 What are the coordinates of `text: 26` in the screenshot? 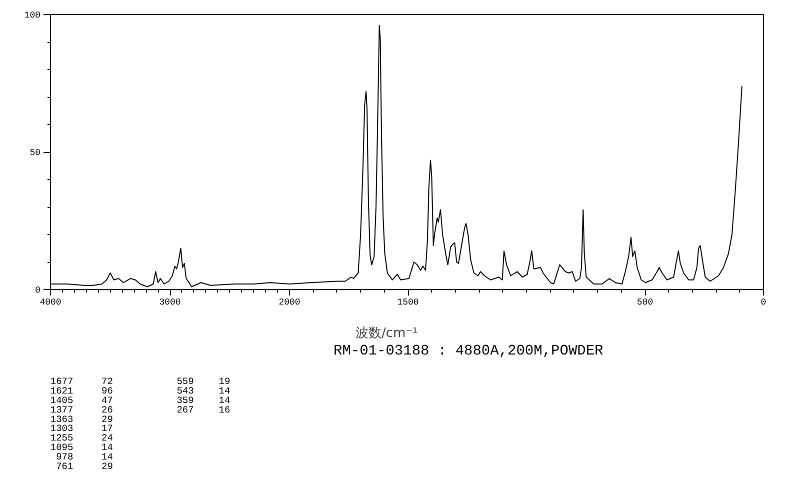 It's located at (108, 410).